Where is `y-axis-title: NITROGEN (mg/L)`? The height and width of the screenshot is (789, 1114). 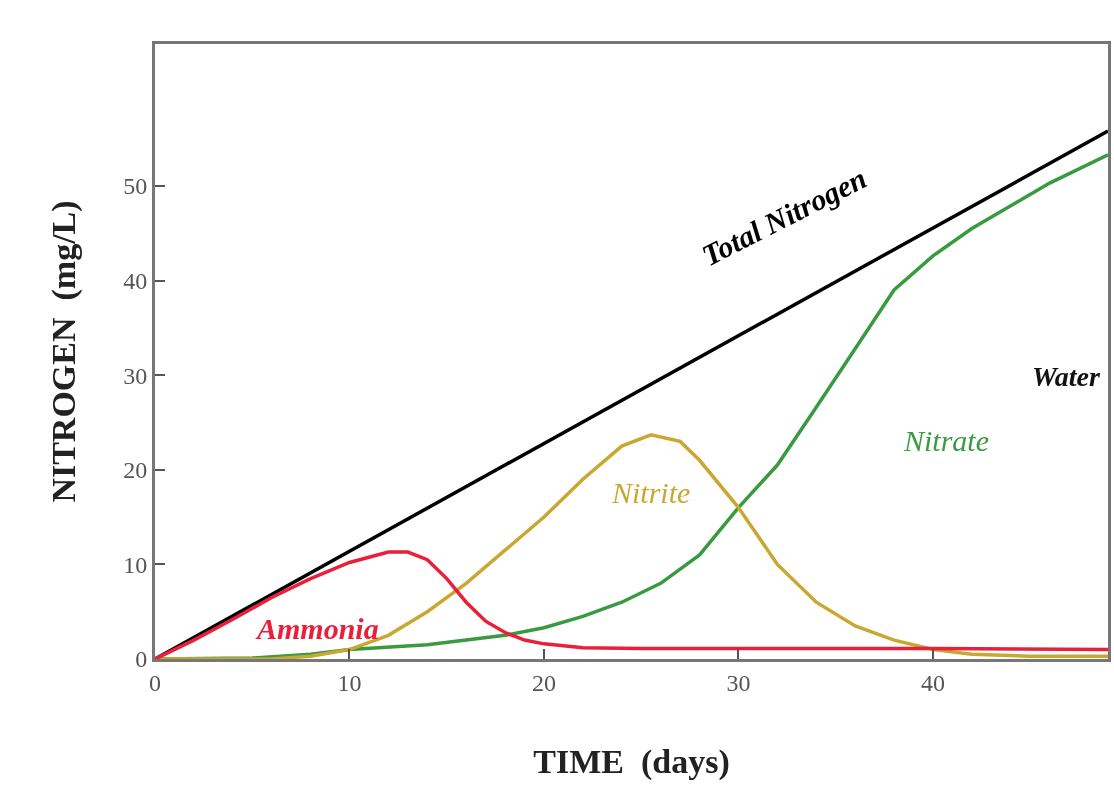
y-axis-title: NITROGEN (mg/L) is located at coordinates (64, 351).